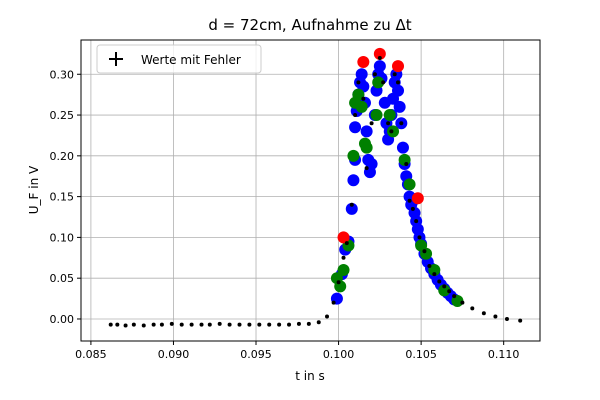  Describe the element at coordinates (339, 354) in the screenshot. I see `x-tick-label: 0.100` at that location.